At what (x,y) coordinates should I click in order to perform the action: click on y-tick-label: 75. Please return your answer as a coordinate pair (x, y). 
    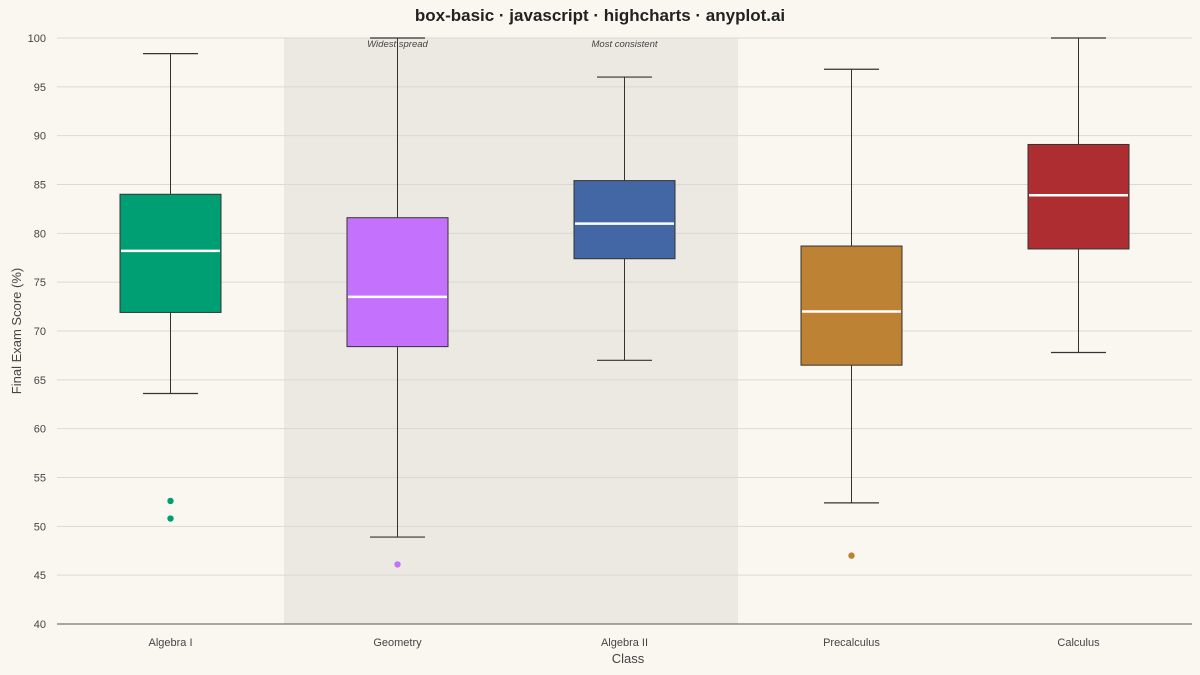
    Looking at the image, I should click on (40, 283).